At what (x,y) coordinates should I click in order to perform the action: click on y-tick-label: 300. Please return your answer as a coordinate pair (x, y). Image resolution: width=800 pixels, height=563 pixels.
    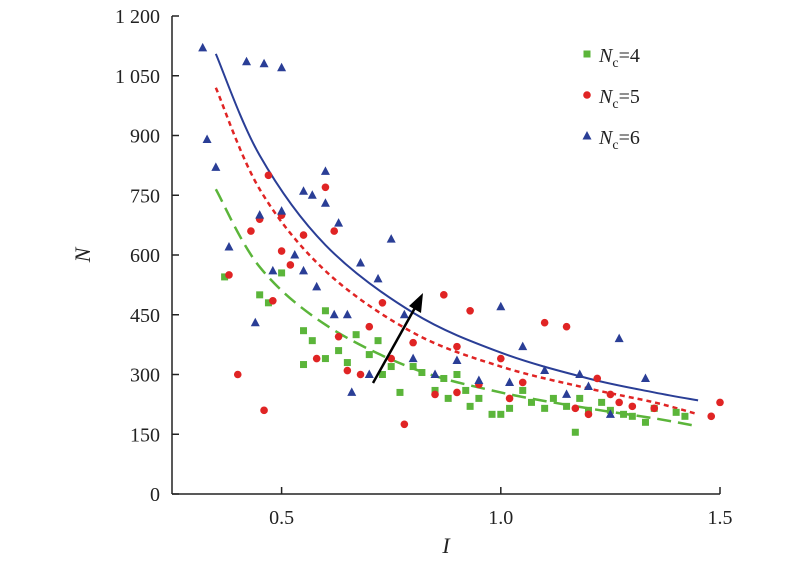
    Looking at the image, I should click on (145, 376).